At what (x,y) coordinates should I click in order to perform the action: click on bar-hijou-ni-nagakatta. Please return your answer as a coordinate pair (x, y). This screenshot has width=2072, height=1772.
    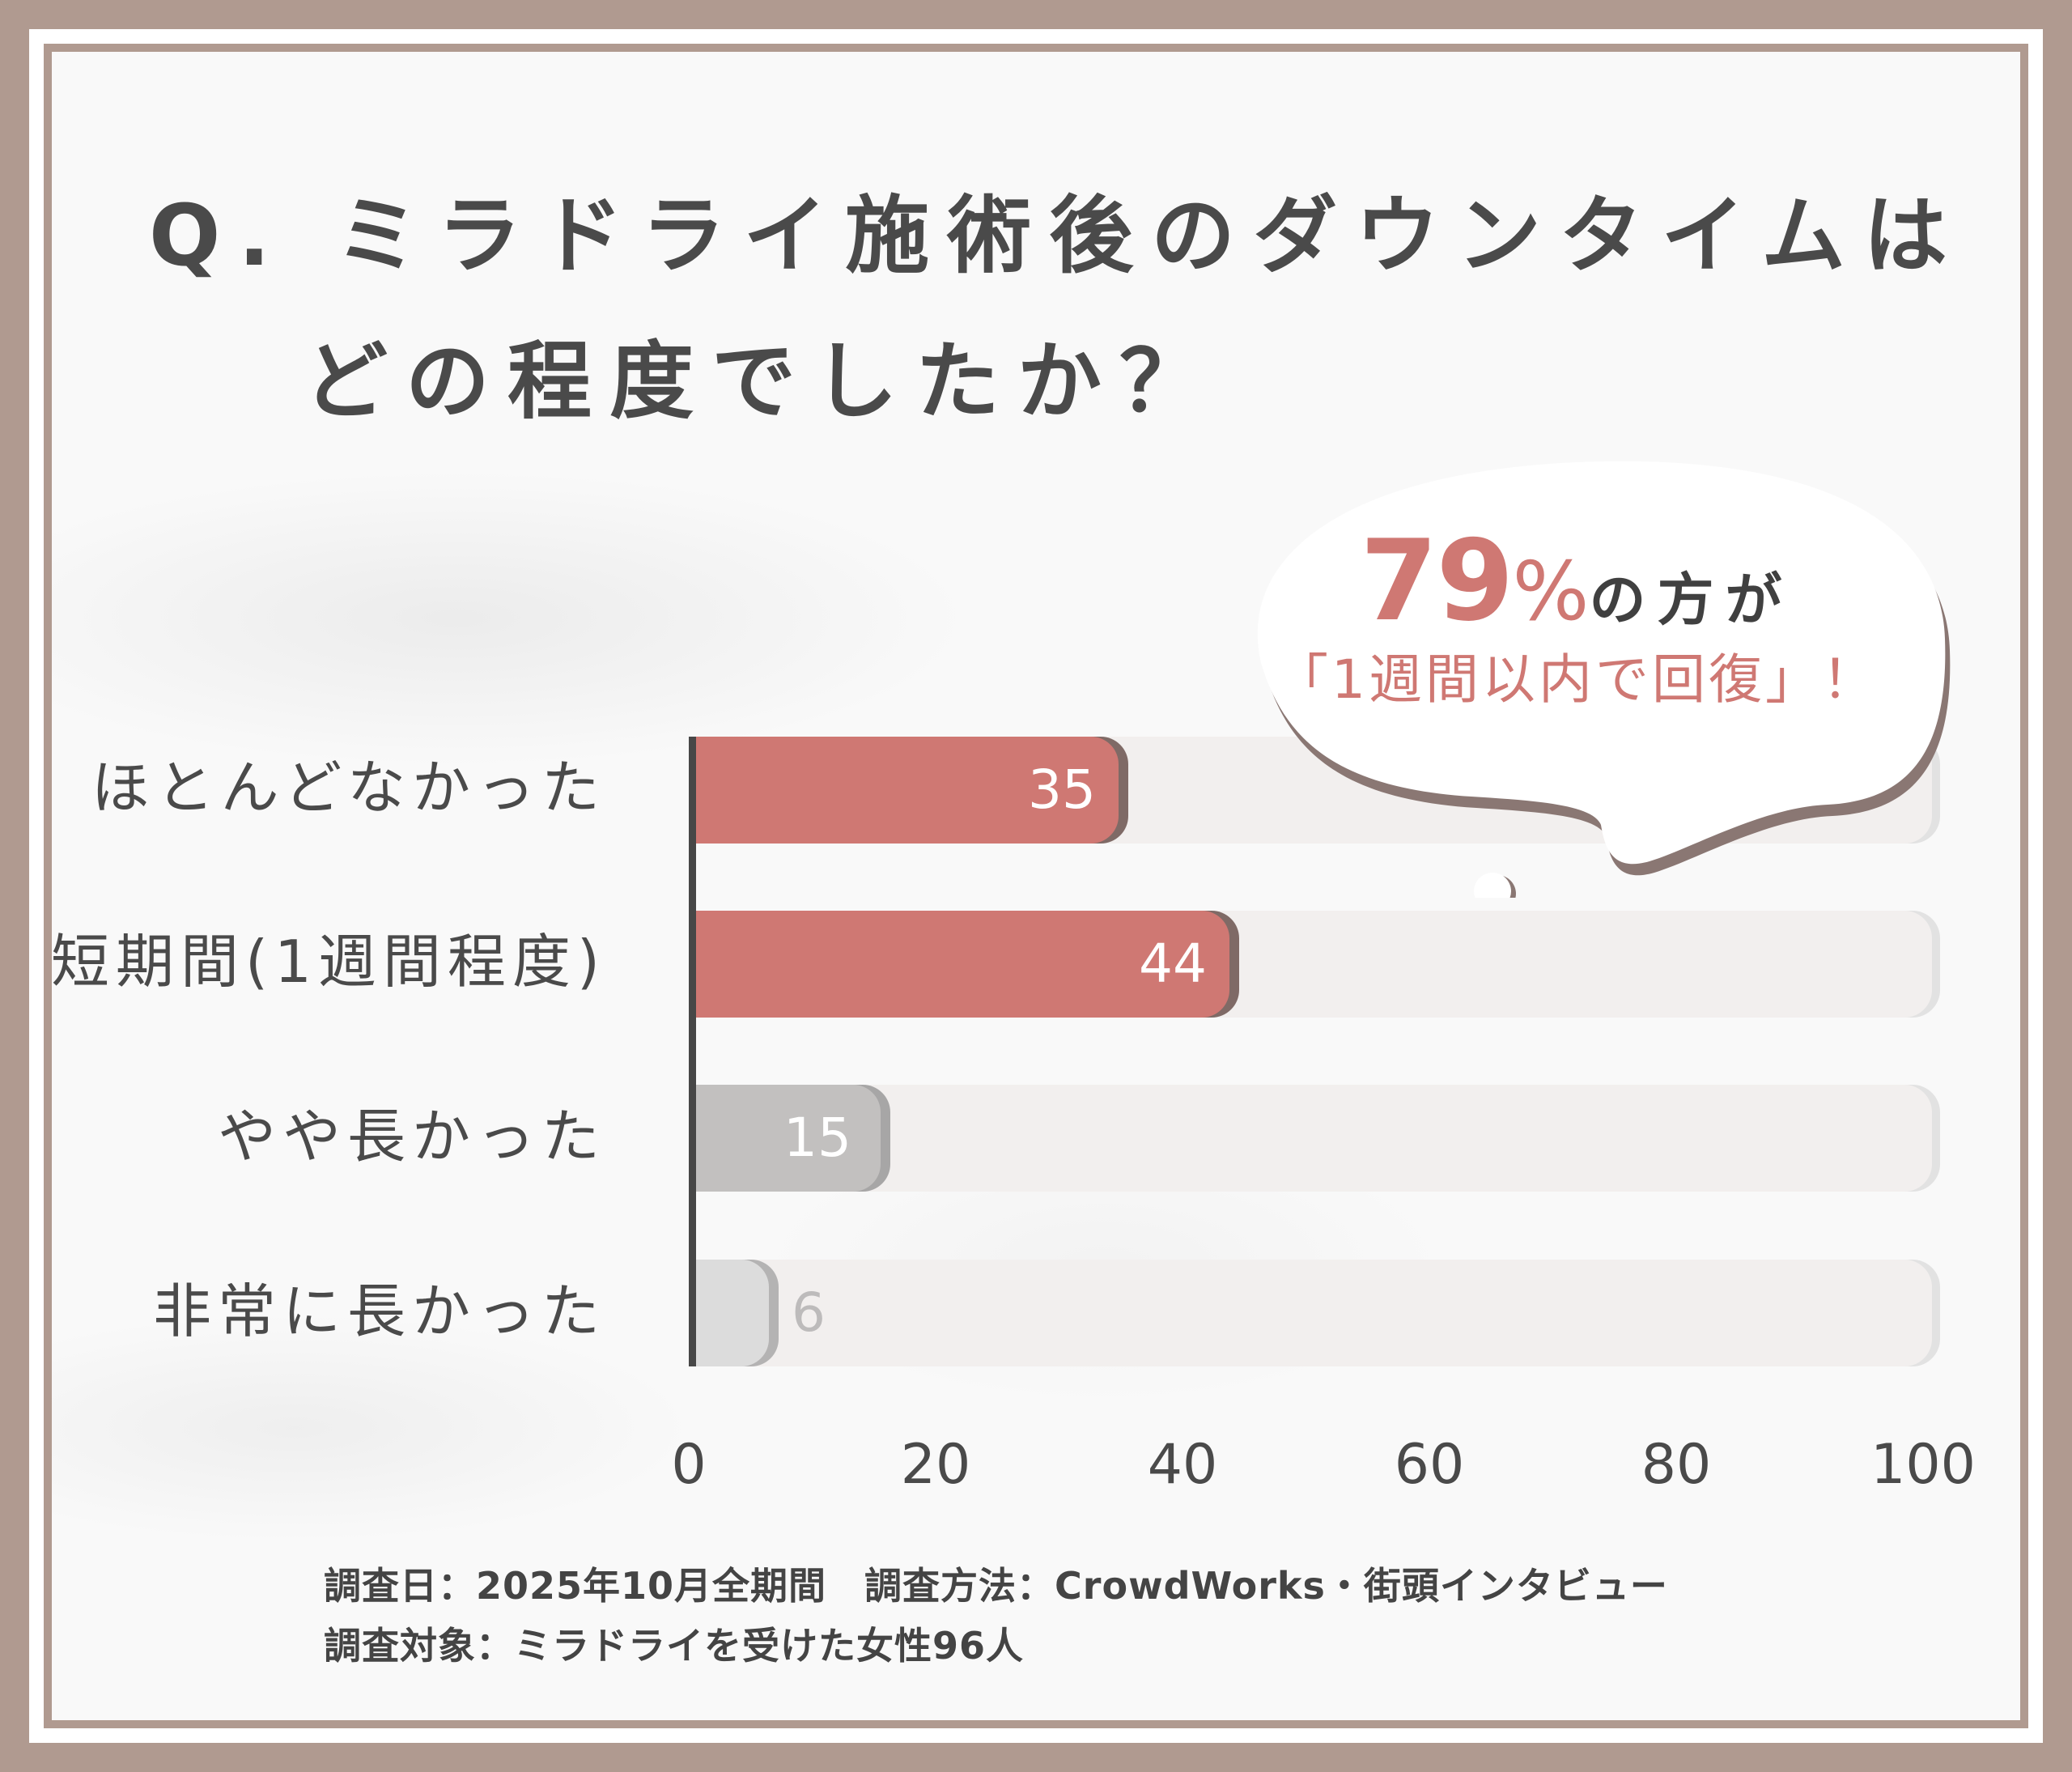
    Looking at the image, I should click on (732, 1313).